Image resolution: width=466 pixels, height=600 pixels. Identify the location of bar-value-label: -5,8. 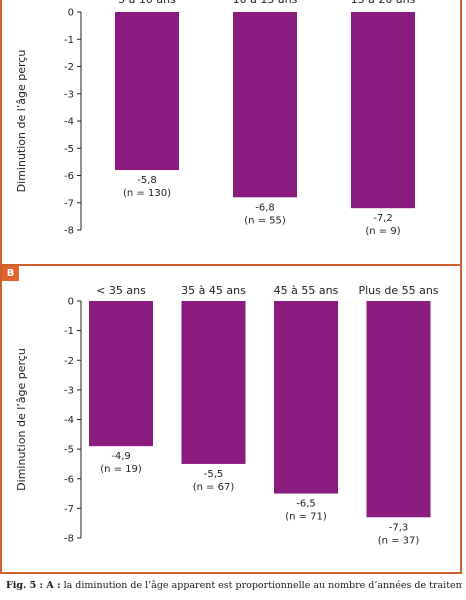
(147, 180).